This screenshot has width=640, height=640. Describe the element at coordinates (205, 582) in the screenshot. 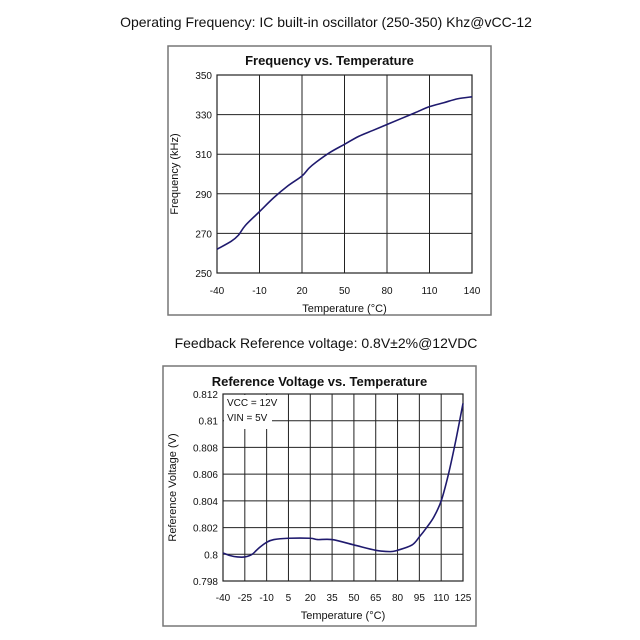

I see `y-tick-label: 0.798` at that location.